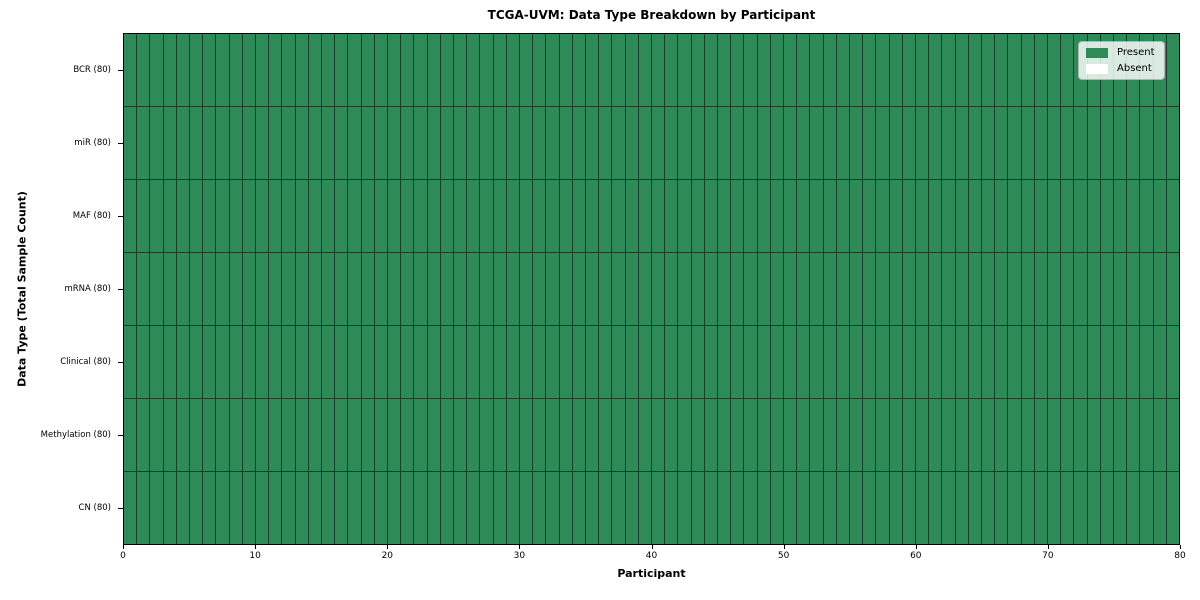 The width and height of the screenshot is (1200, 600). I want to click on legend-entry-absent: Absent, so click(1120, 68).